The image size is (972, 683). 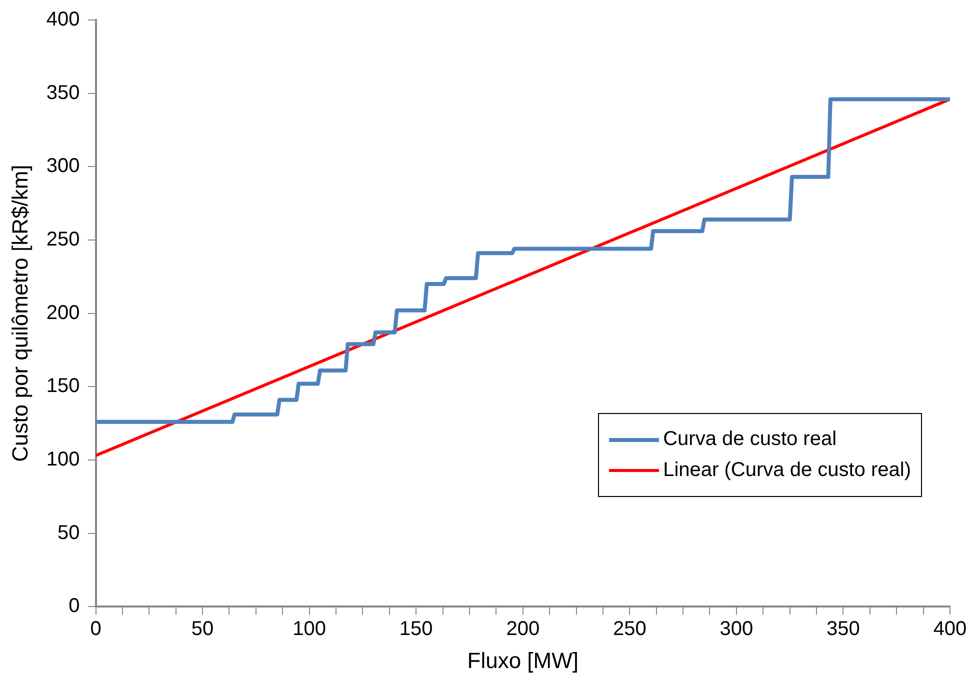 What do you see at coordinates (63, 313) in the screenshot?
I see `y-tick-label: 200` at bounding box center [63, 313].